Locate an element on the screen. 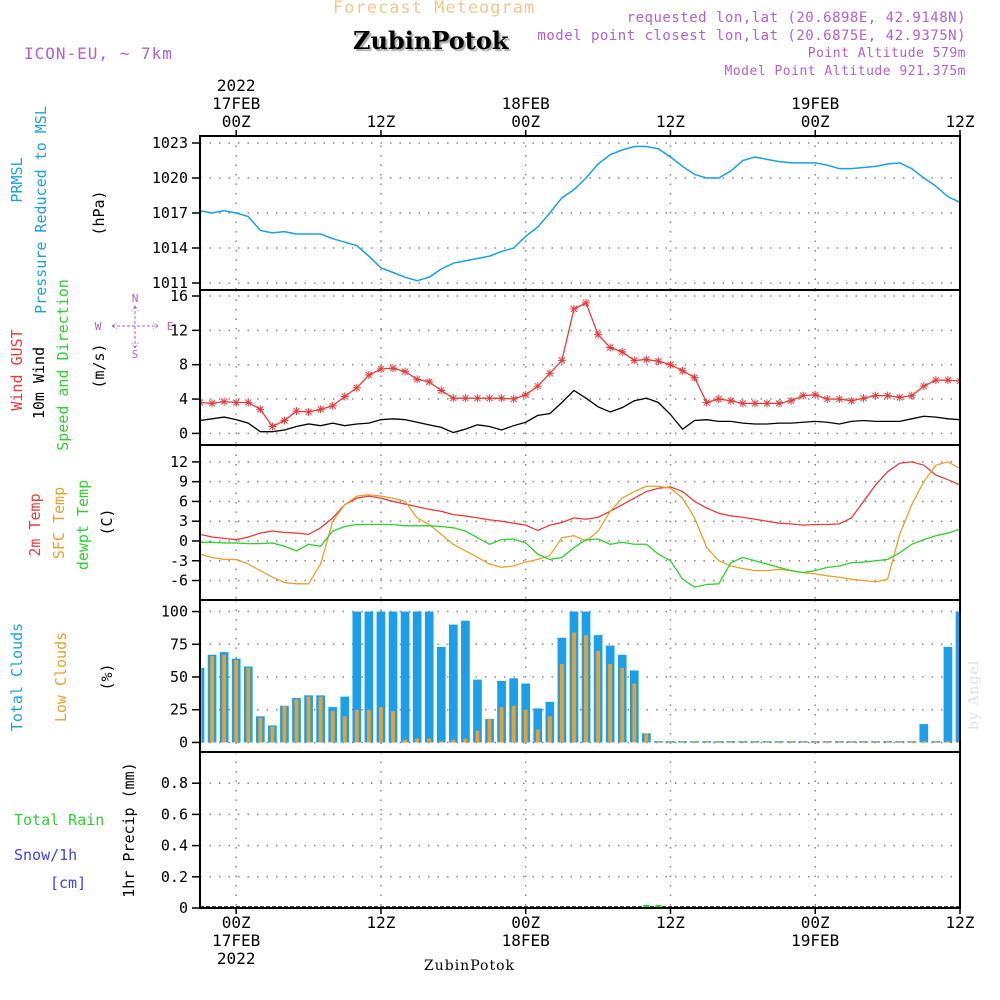 The height and width of the screenshot is (1000, 1000). wind-10m-title: 10m Wind is located at coordinates (39, 383).